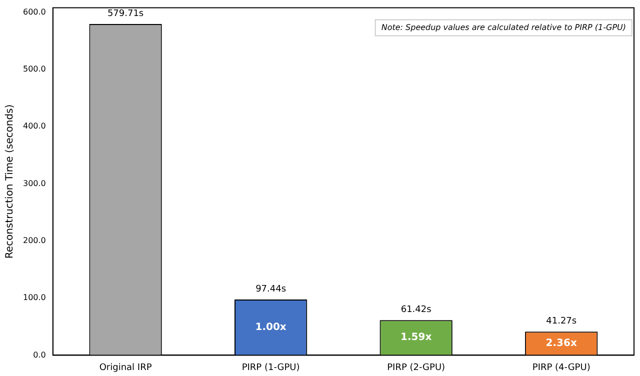 The height and width of the screenshot is (376, 640). Describe the element at coordinates (34, 69) in the screenshot. I see `y-tick-label: 500.0` at that location.